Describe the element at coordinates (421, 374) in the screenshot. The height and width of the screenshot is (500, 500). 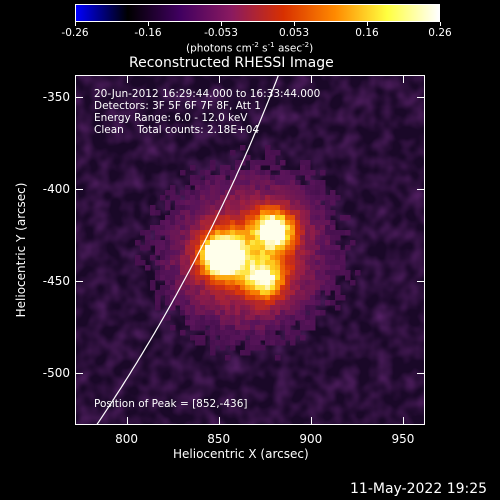
I see `y-tick-mark` at that location.